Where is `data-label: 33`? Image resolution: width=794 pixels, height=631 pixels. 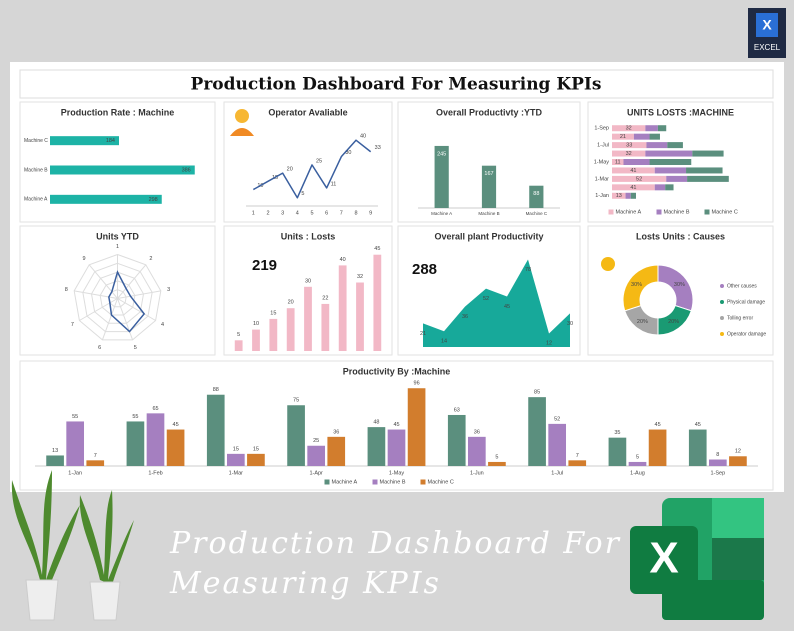 data-label: 33 is located at coordinates (378, 148).